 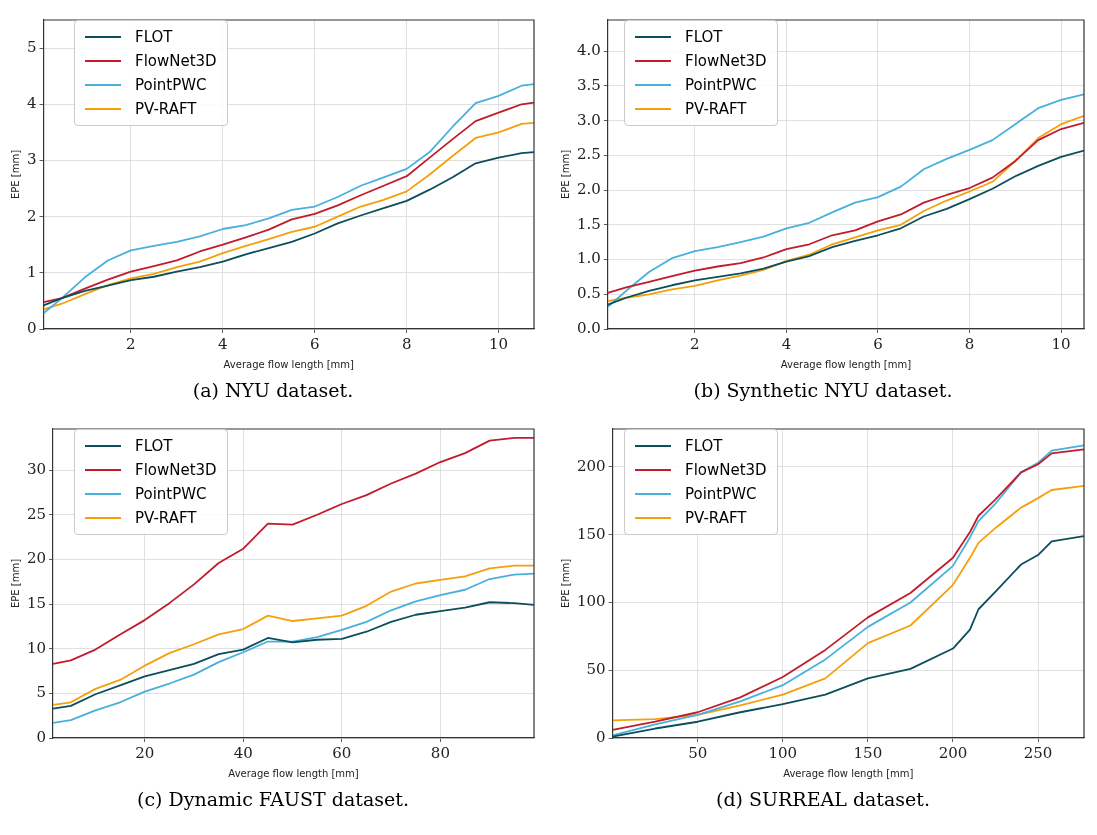 What do you see at coordinates (783, 752) in the screenshot?
I see `x-tick-label: 100` at bounding box center [783, 752].